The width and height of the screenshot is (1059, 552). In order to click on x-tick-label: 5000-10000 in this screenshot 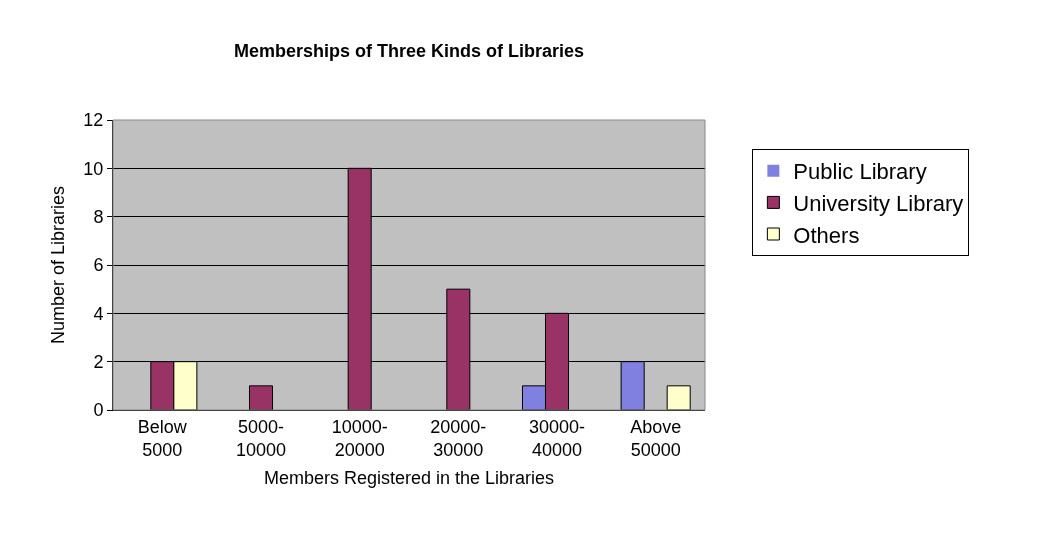, I will do `click(261, 438)`.